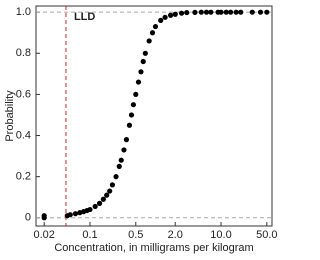 This screenshot has height=260, width=320. Describe the element at coordinates (43, 235) in the screenshot. I see `x-tick-label: 0.02` at that location.